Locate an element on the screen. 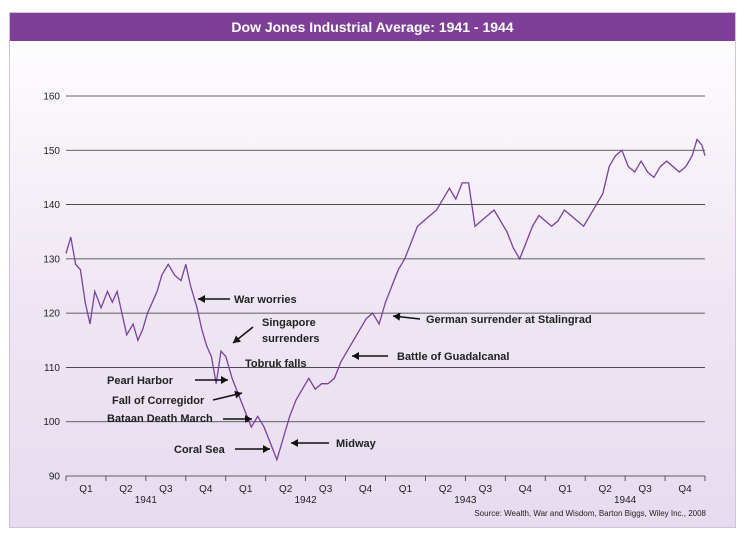 Image resolution: width=750 pixels, height=540 pixels. x-year-label: 1944 is located at coordinates (625, 500).